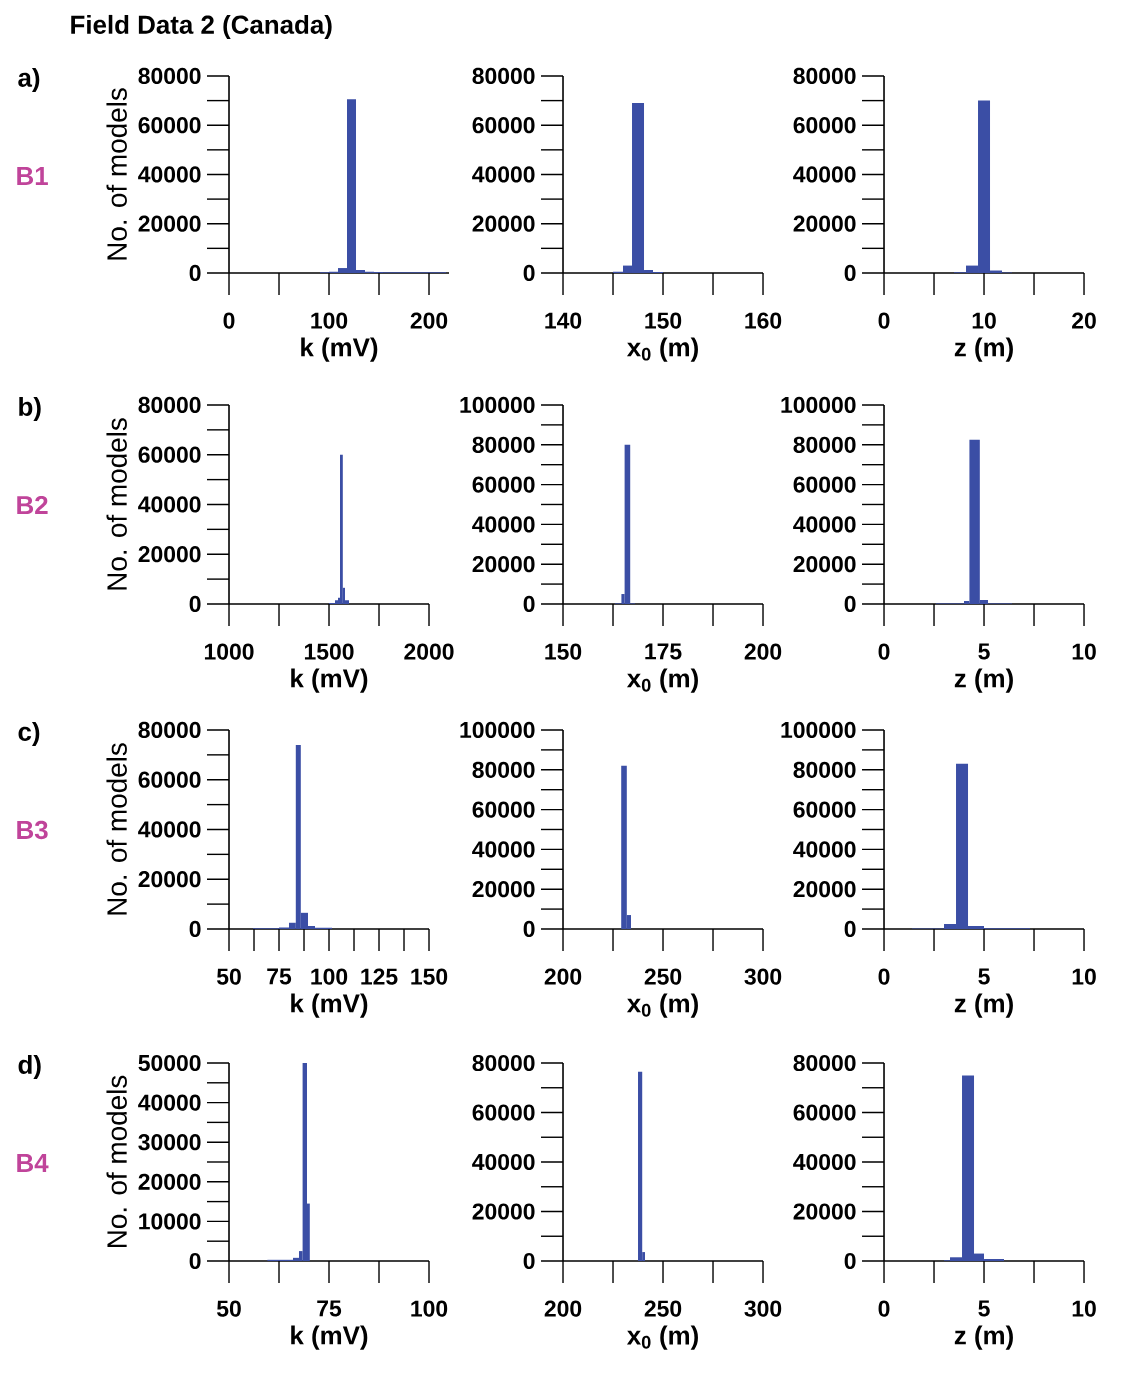 The height and width of the screenshot is (1399, 1138). What do you see at coordinates (169, 1063) in the screenshot?
I see `y-tick-label: 50000` at bounding box center [169, 1063].